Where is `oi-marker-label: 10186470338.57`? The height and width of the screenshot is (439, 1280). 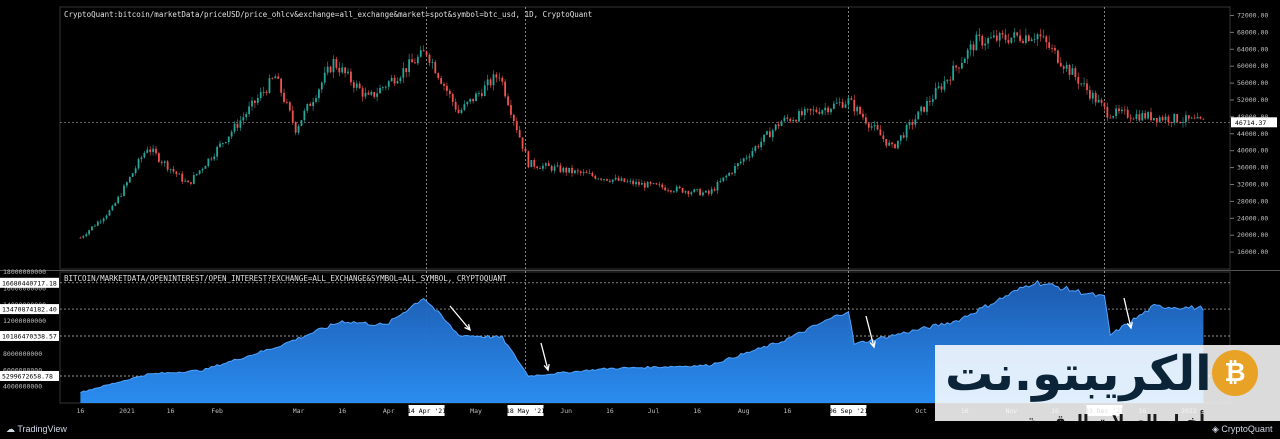
oi-marker-label: 10186470338.57 is located at coordinates (29, 336).